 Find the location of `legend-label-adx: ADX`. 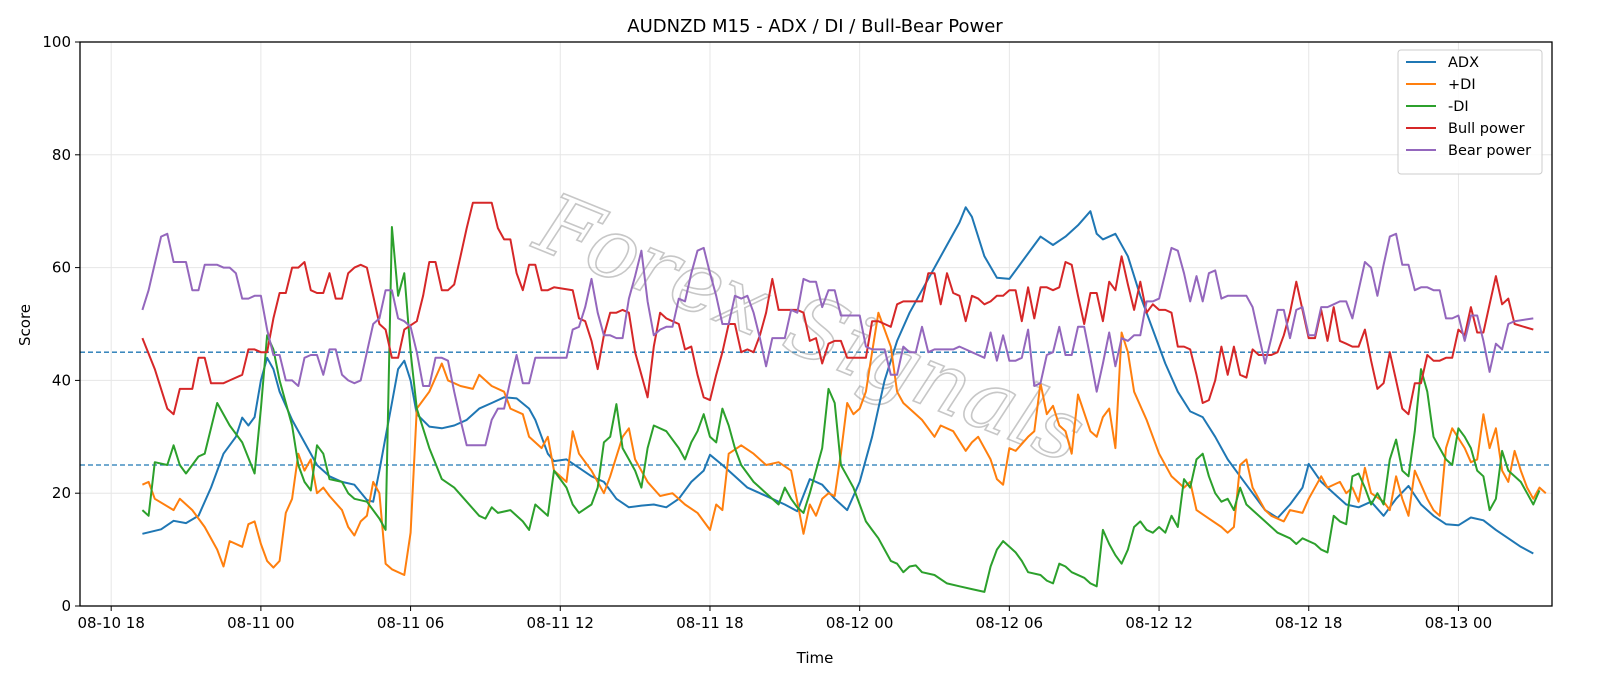

legend-label-adx: ADX is located at coordinates (1463, 63).